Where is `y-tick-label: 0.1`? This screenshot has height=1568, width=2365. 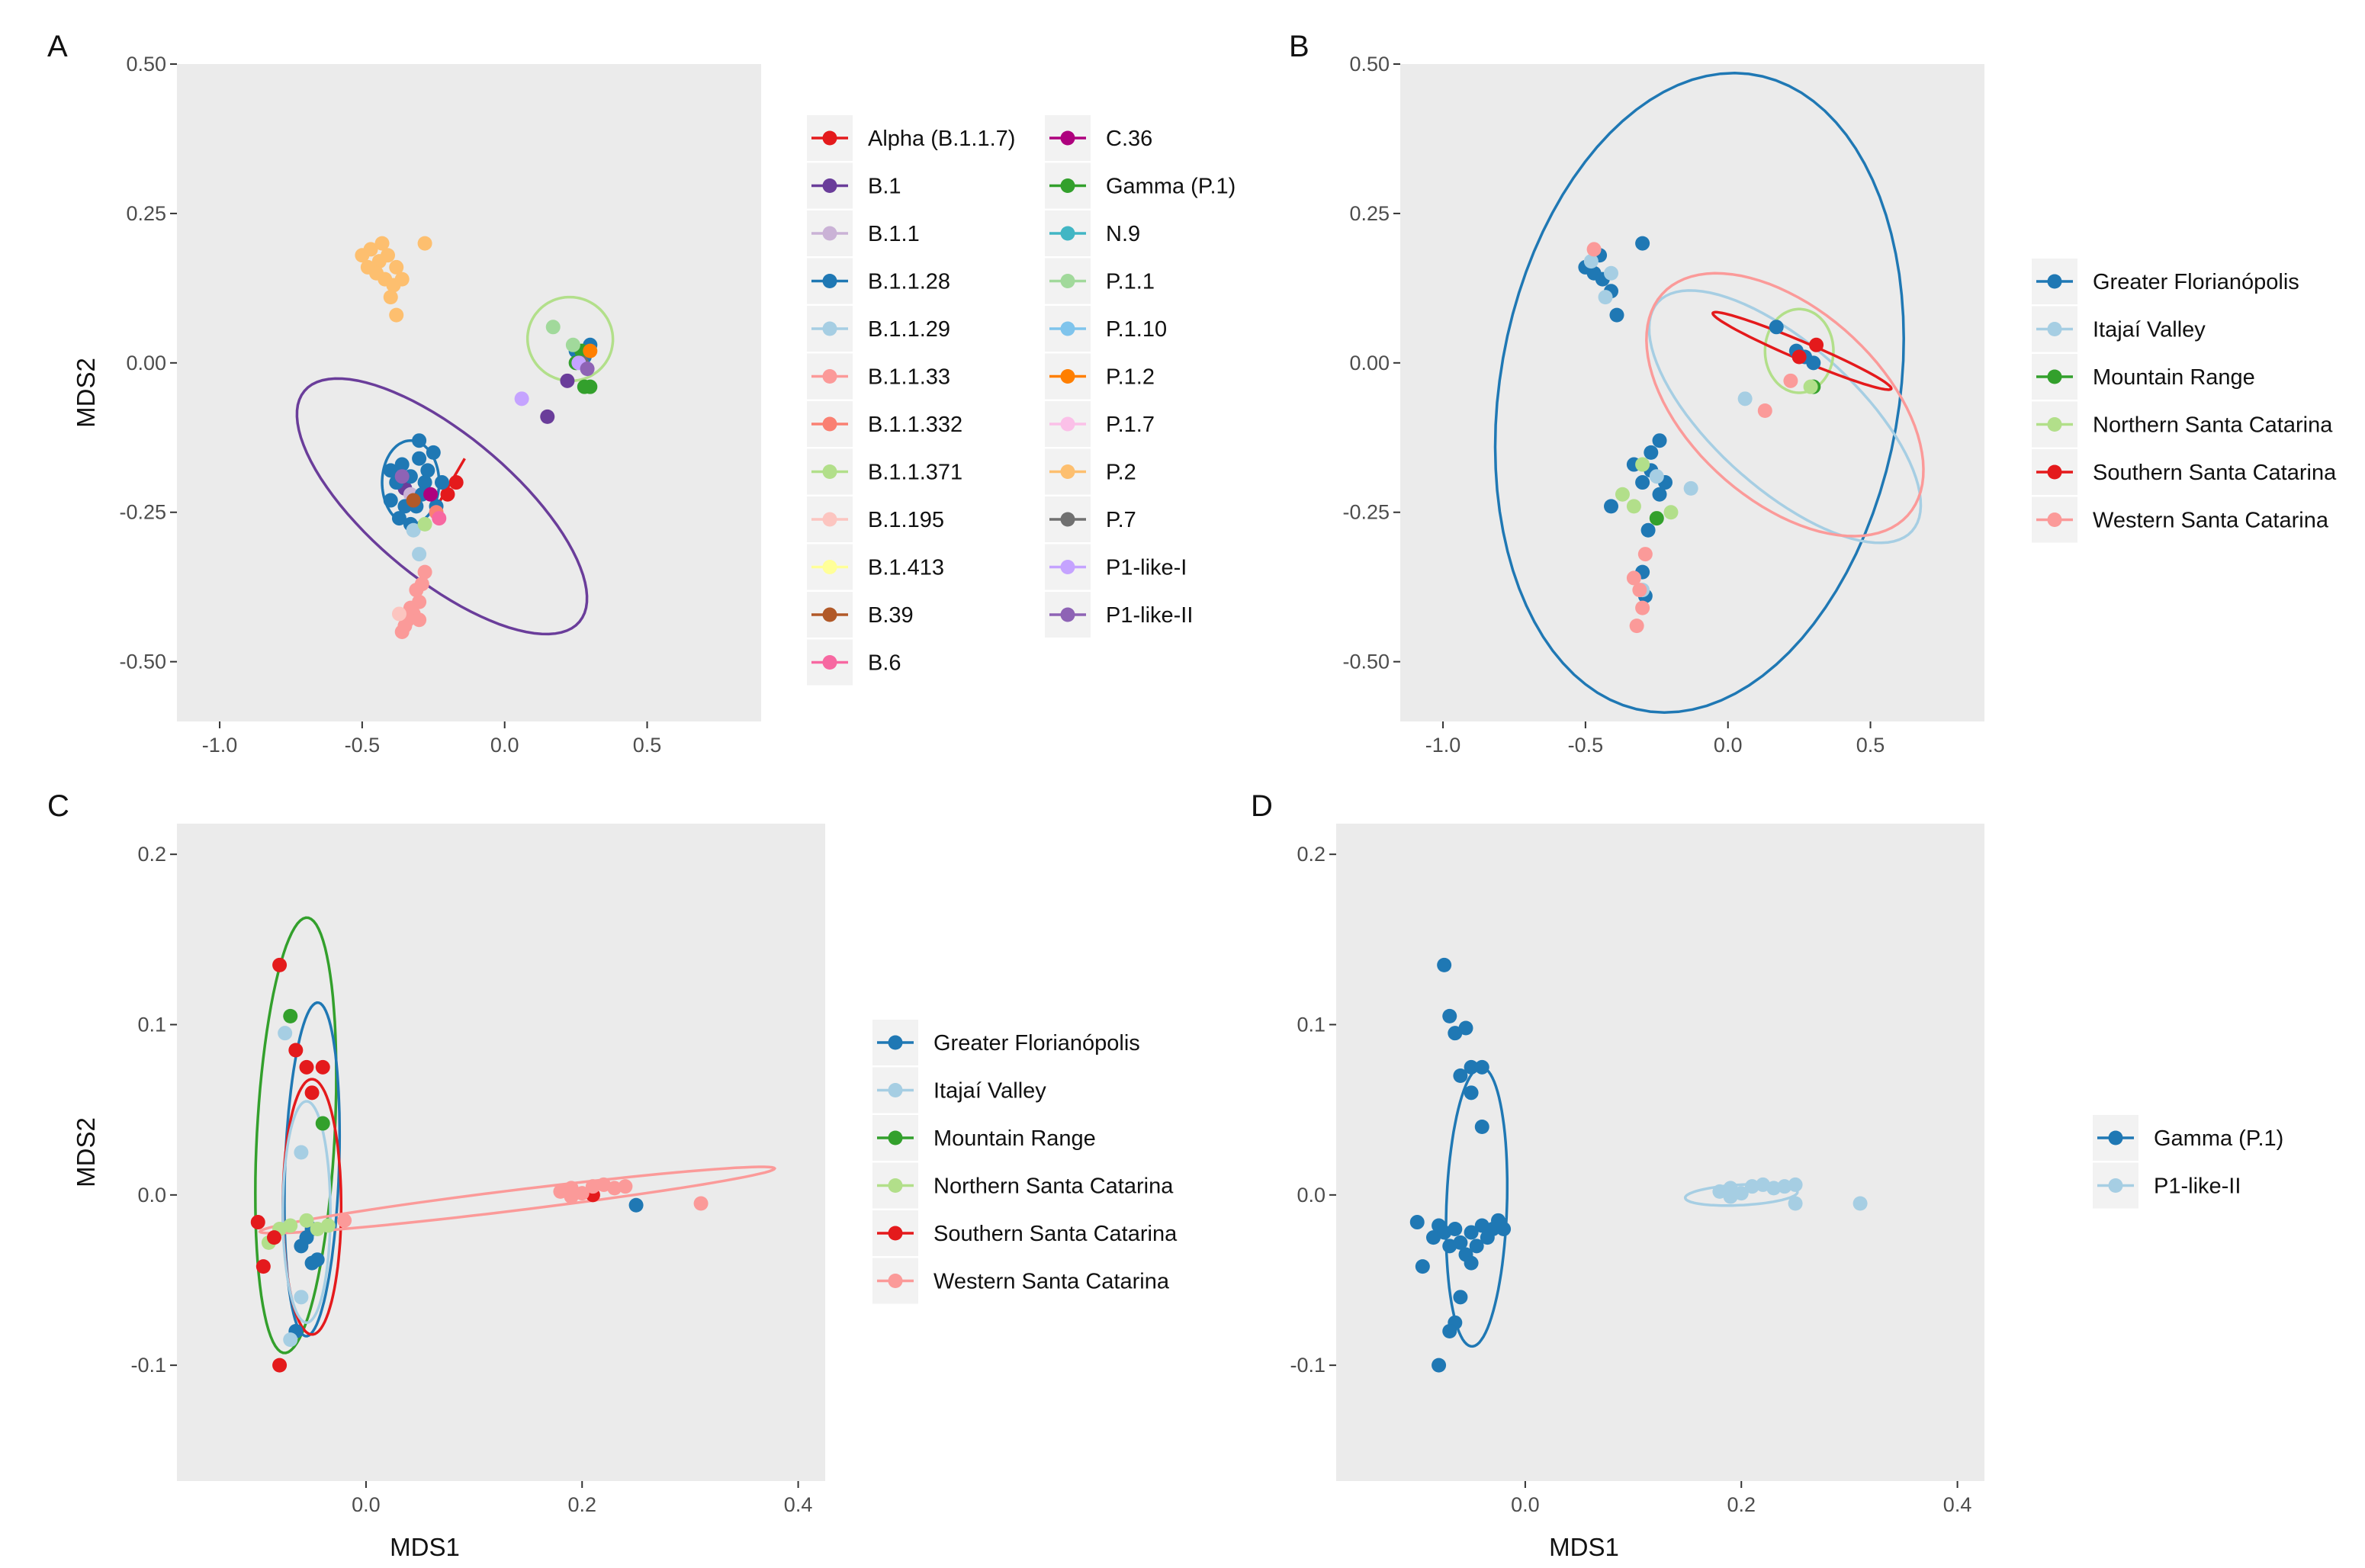 y-tick-label: 0.1 is located at coordinates (1311, 1025).